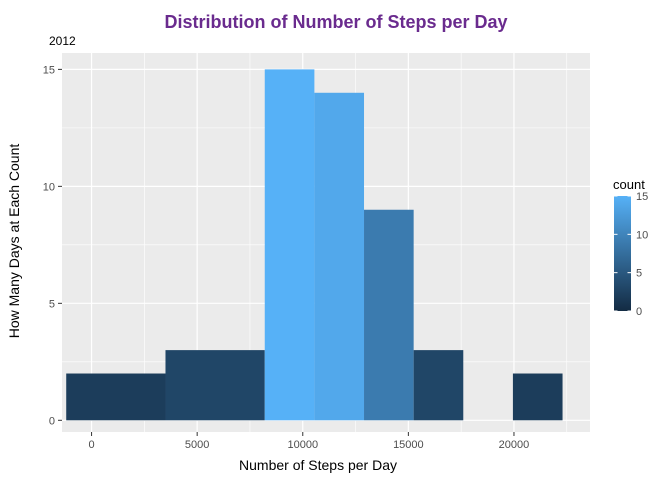 This screenshot has height=480, width=672. I want to click on x-tick-label: 0, so click(92, 445).